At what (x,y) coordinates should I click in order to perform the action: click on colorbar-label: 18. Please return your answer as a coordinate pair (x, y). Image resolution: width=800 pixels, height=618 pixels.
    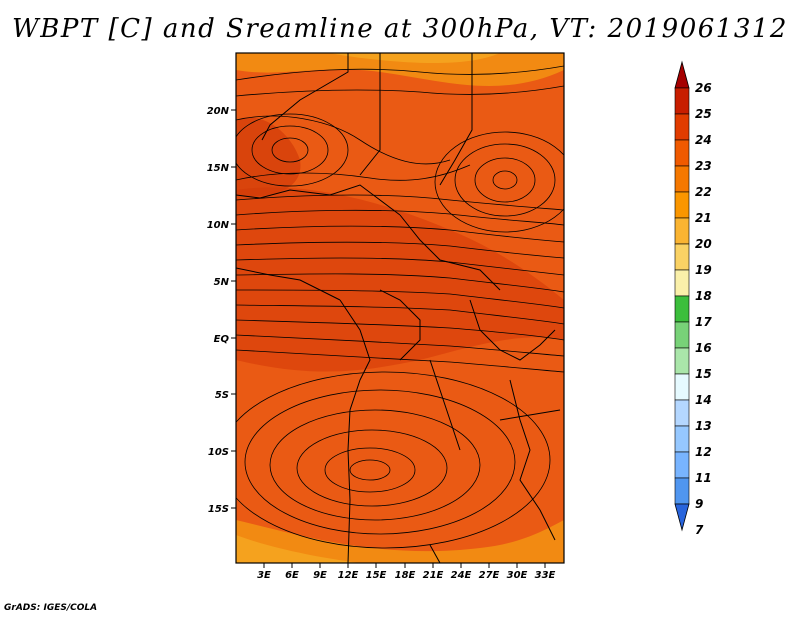
    Looking at the image, I should click on (703, 296).